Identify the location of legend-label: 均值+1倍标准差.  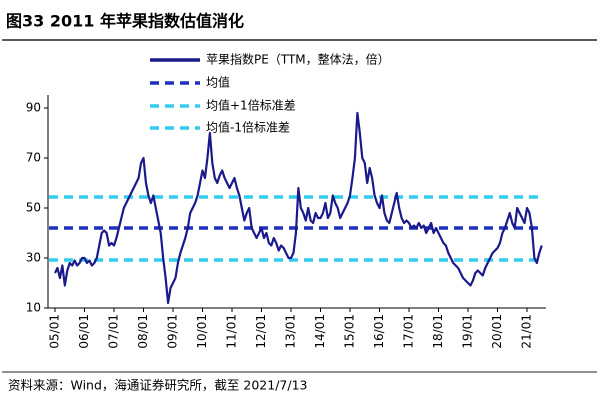
(251, 105).